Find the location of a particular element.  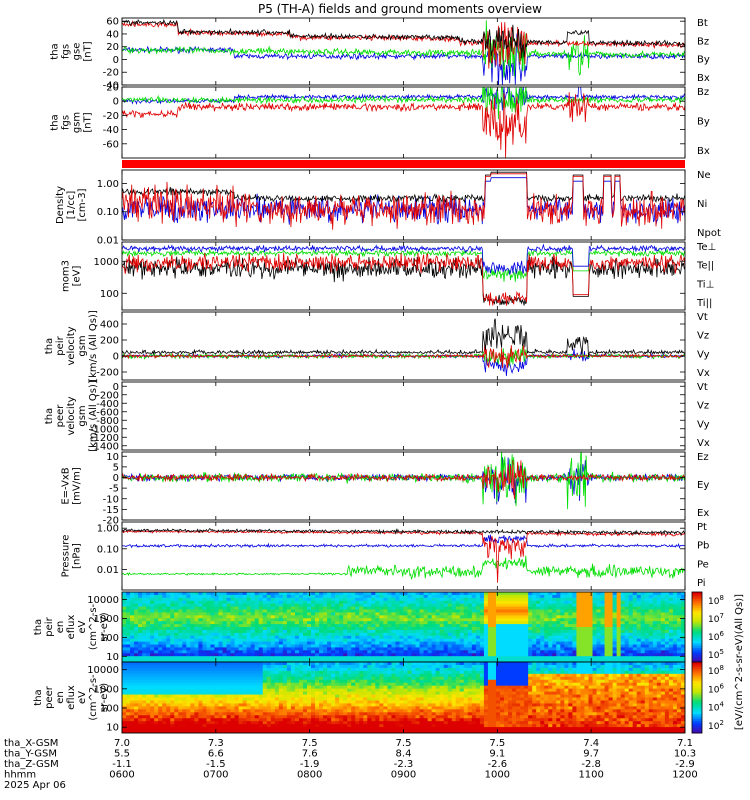

y-tick-label: 10000 is located at coordinates (103, 670).